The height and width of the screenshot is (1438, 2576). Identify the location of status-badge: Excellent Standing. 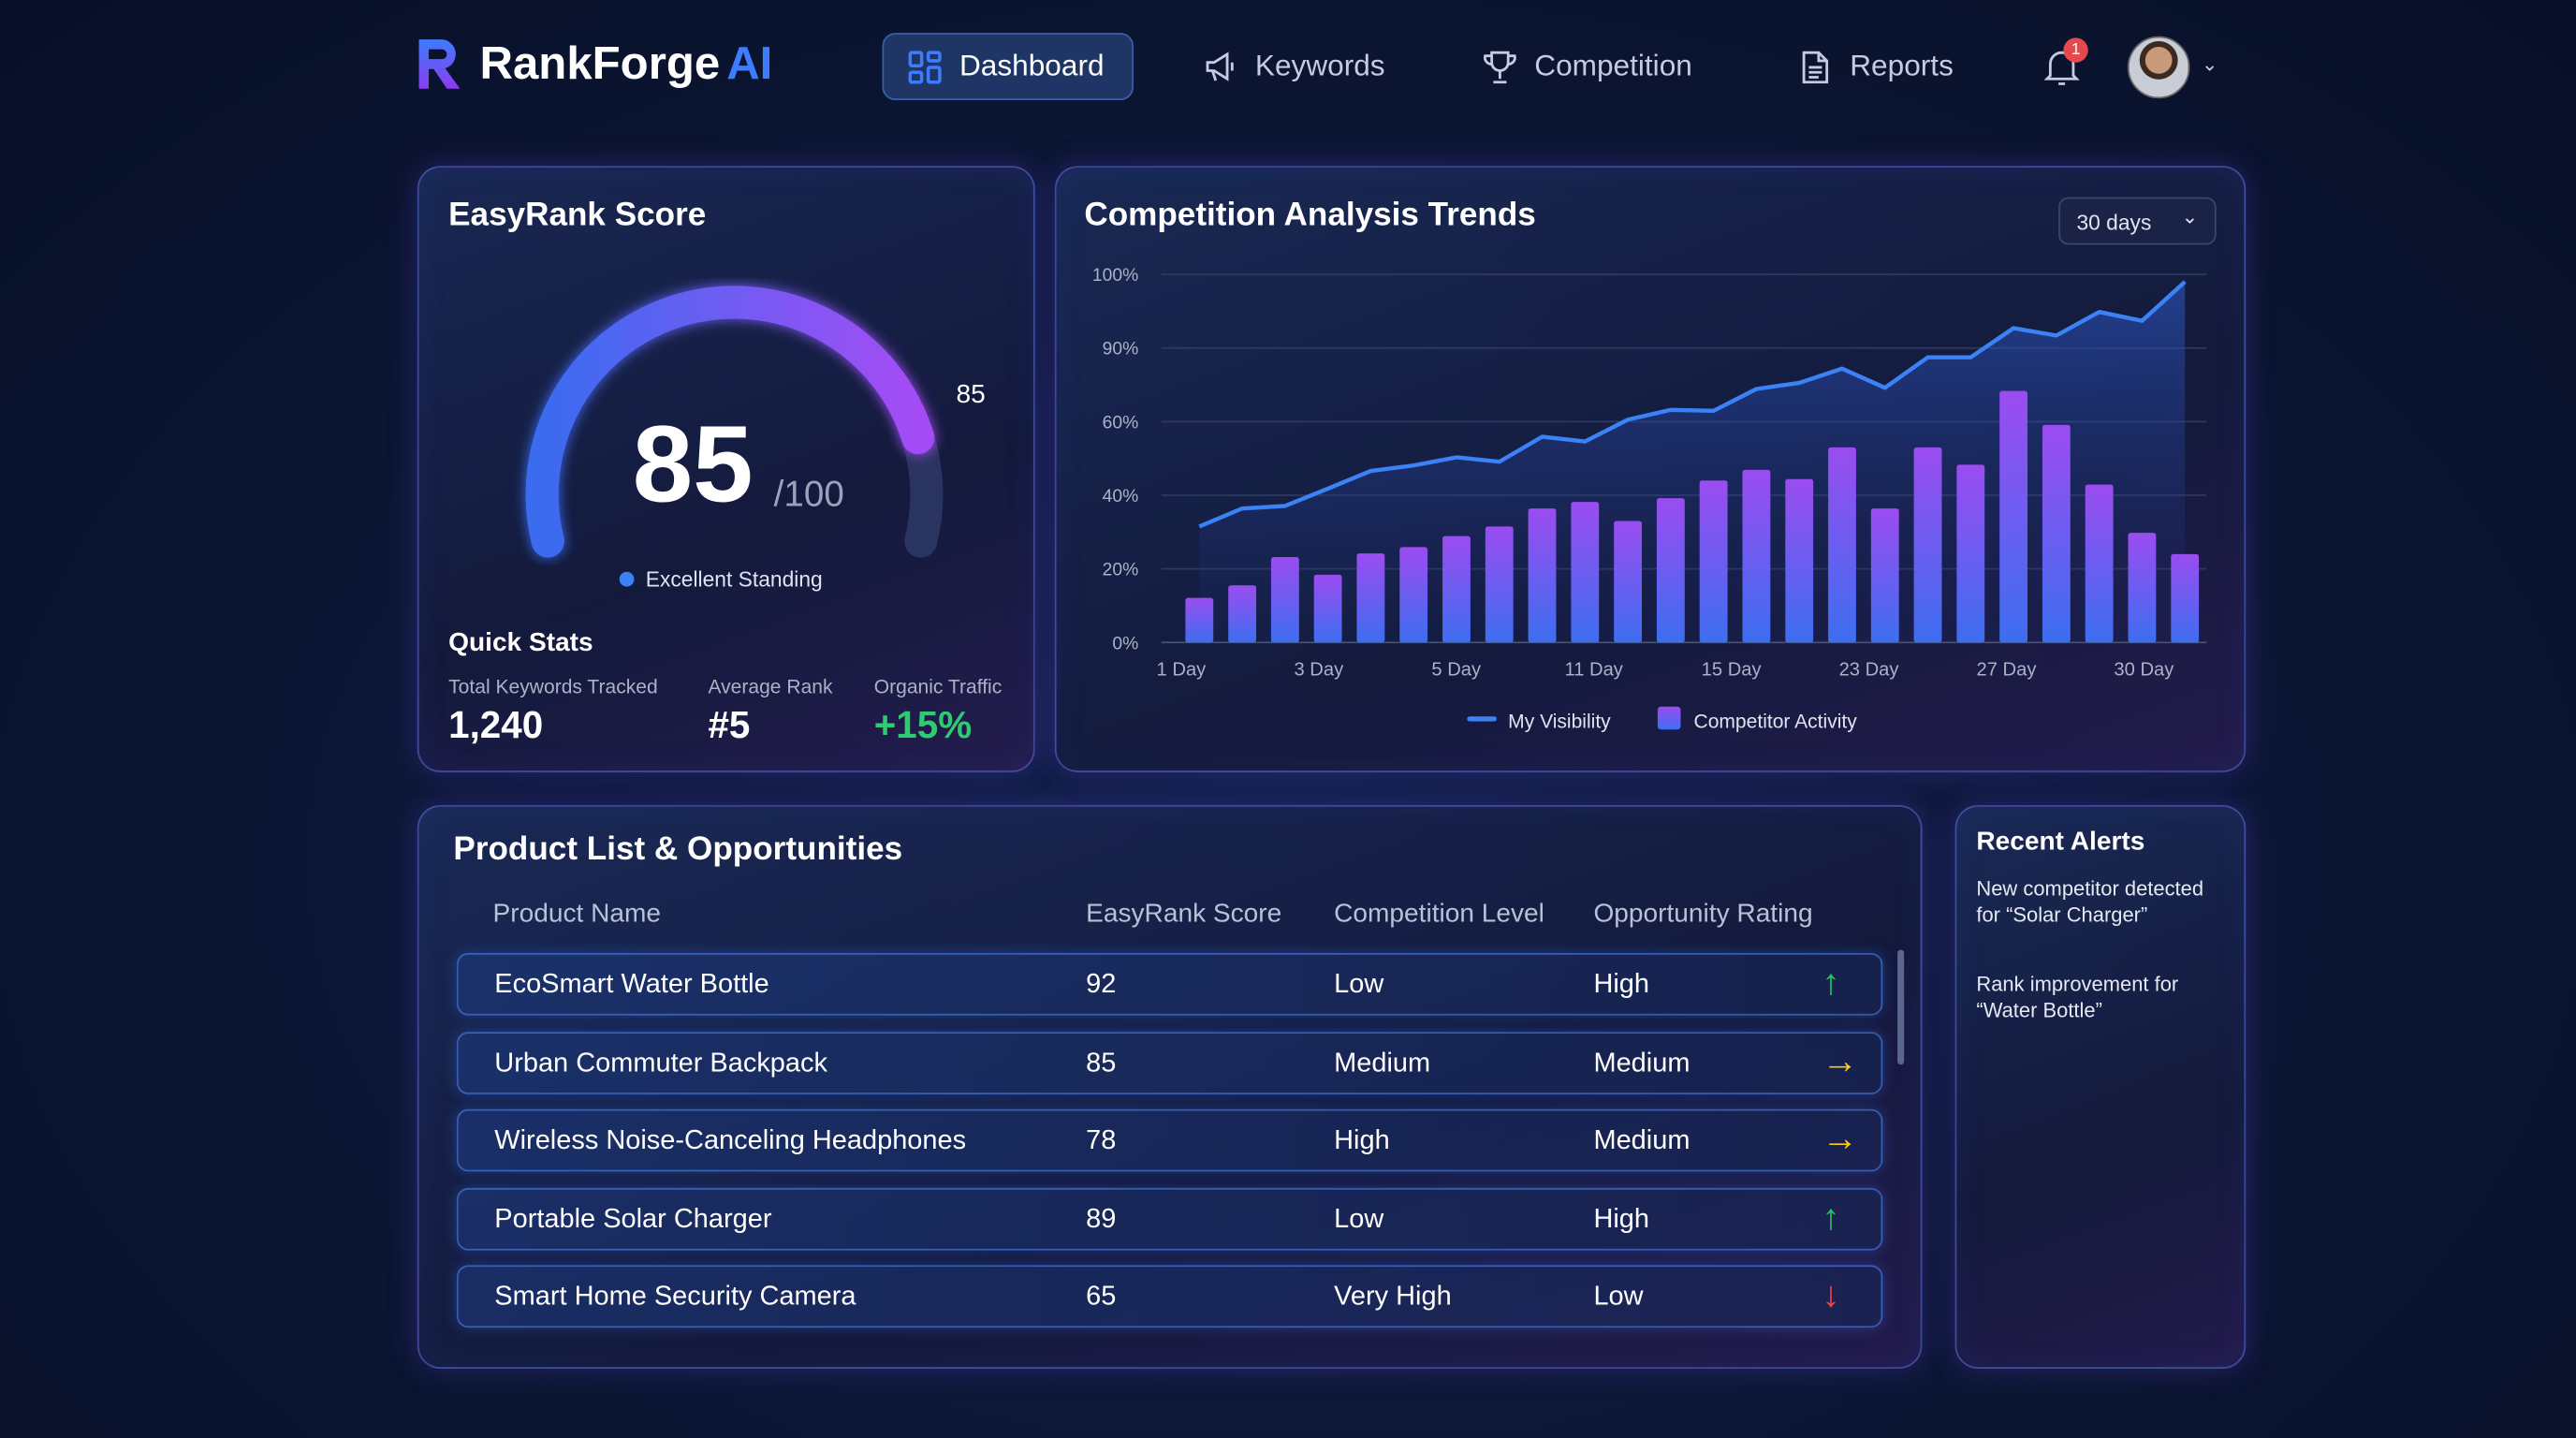
(721, 579).